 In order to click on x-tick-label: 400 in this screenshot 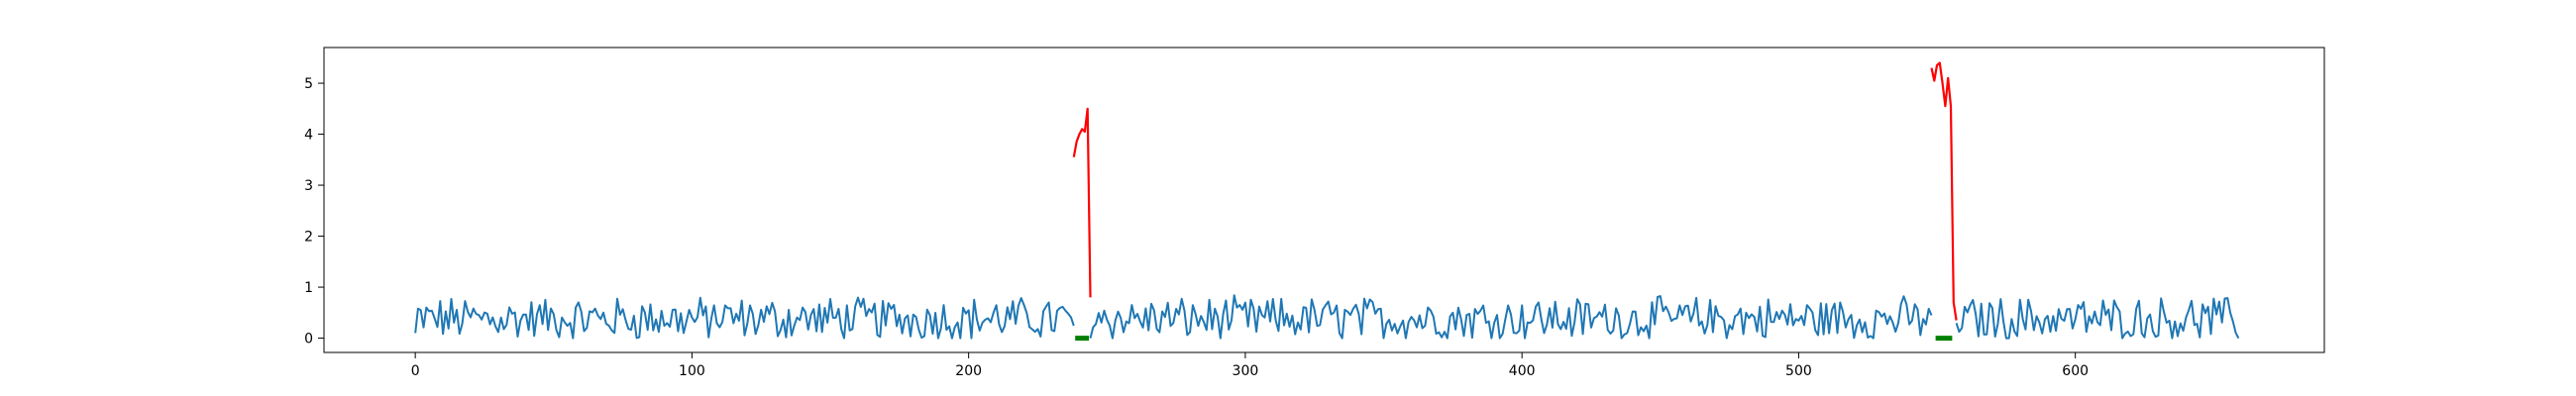, I will do `click(1522, 371)`.